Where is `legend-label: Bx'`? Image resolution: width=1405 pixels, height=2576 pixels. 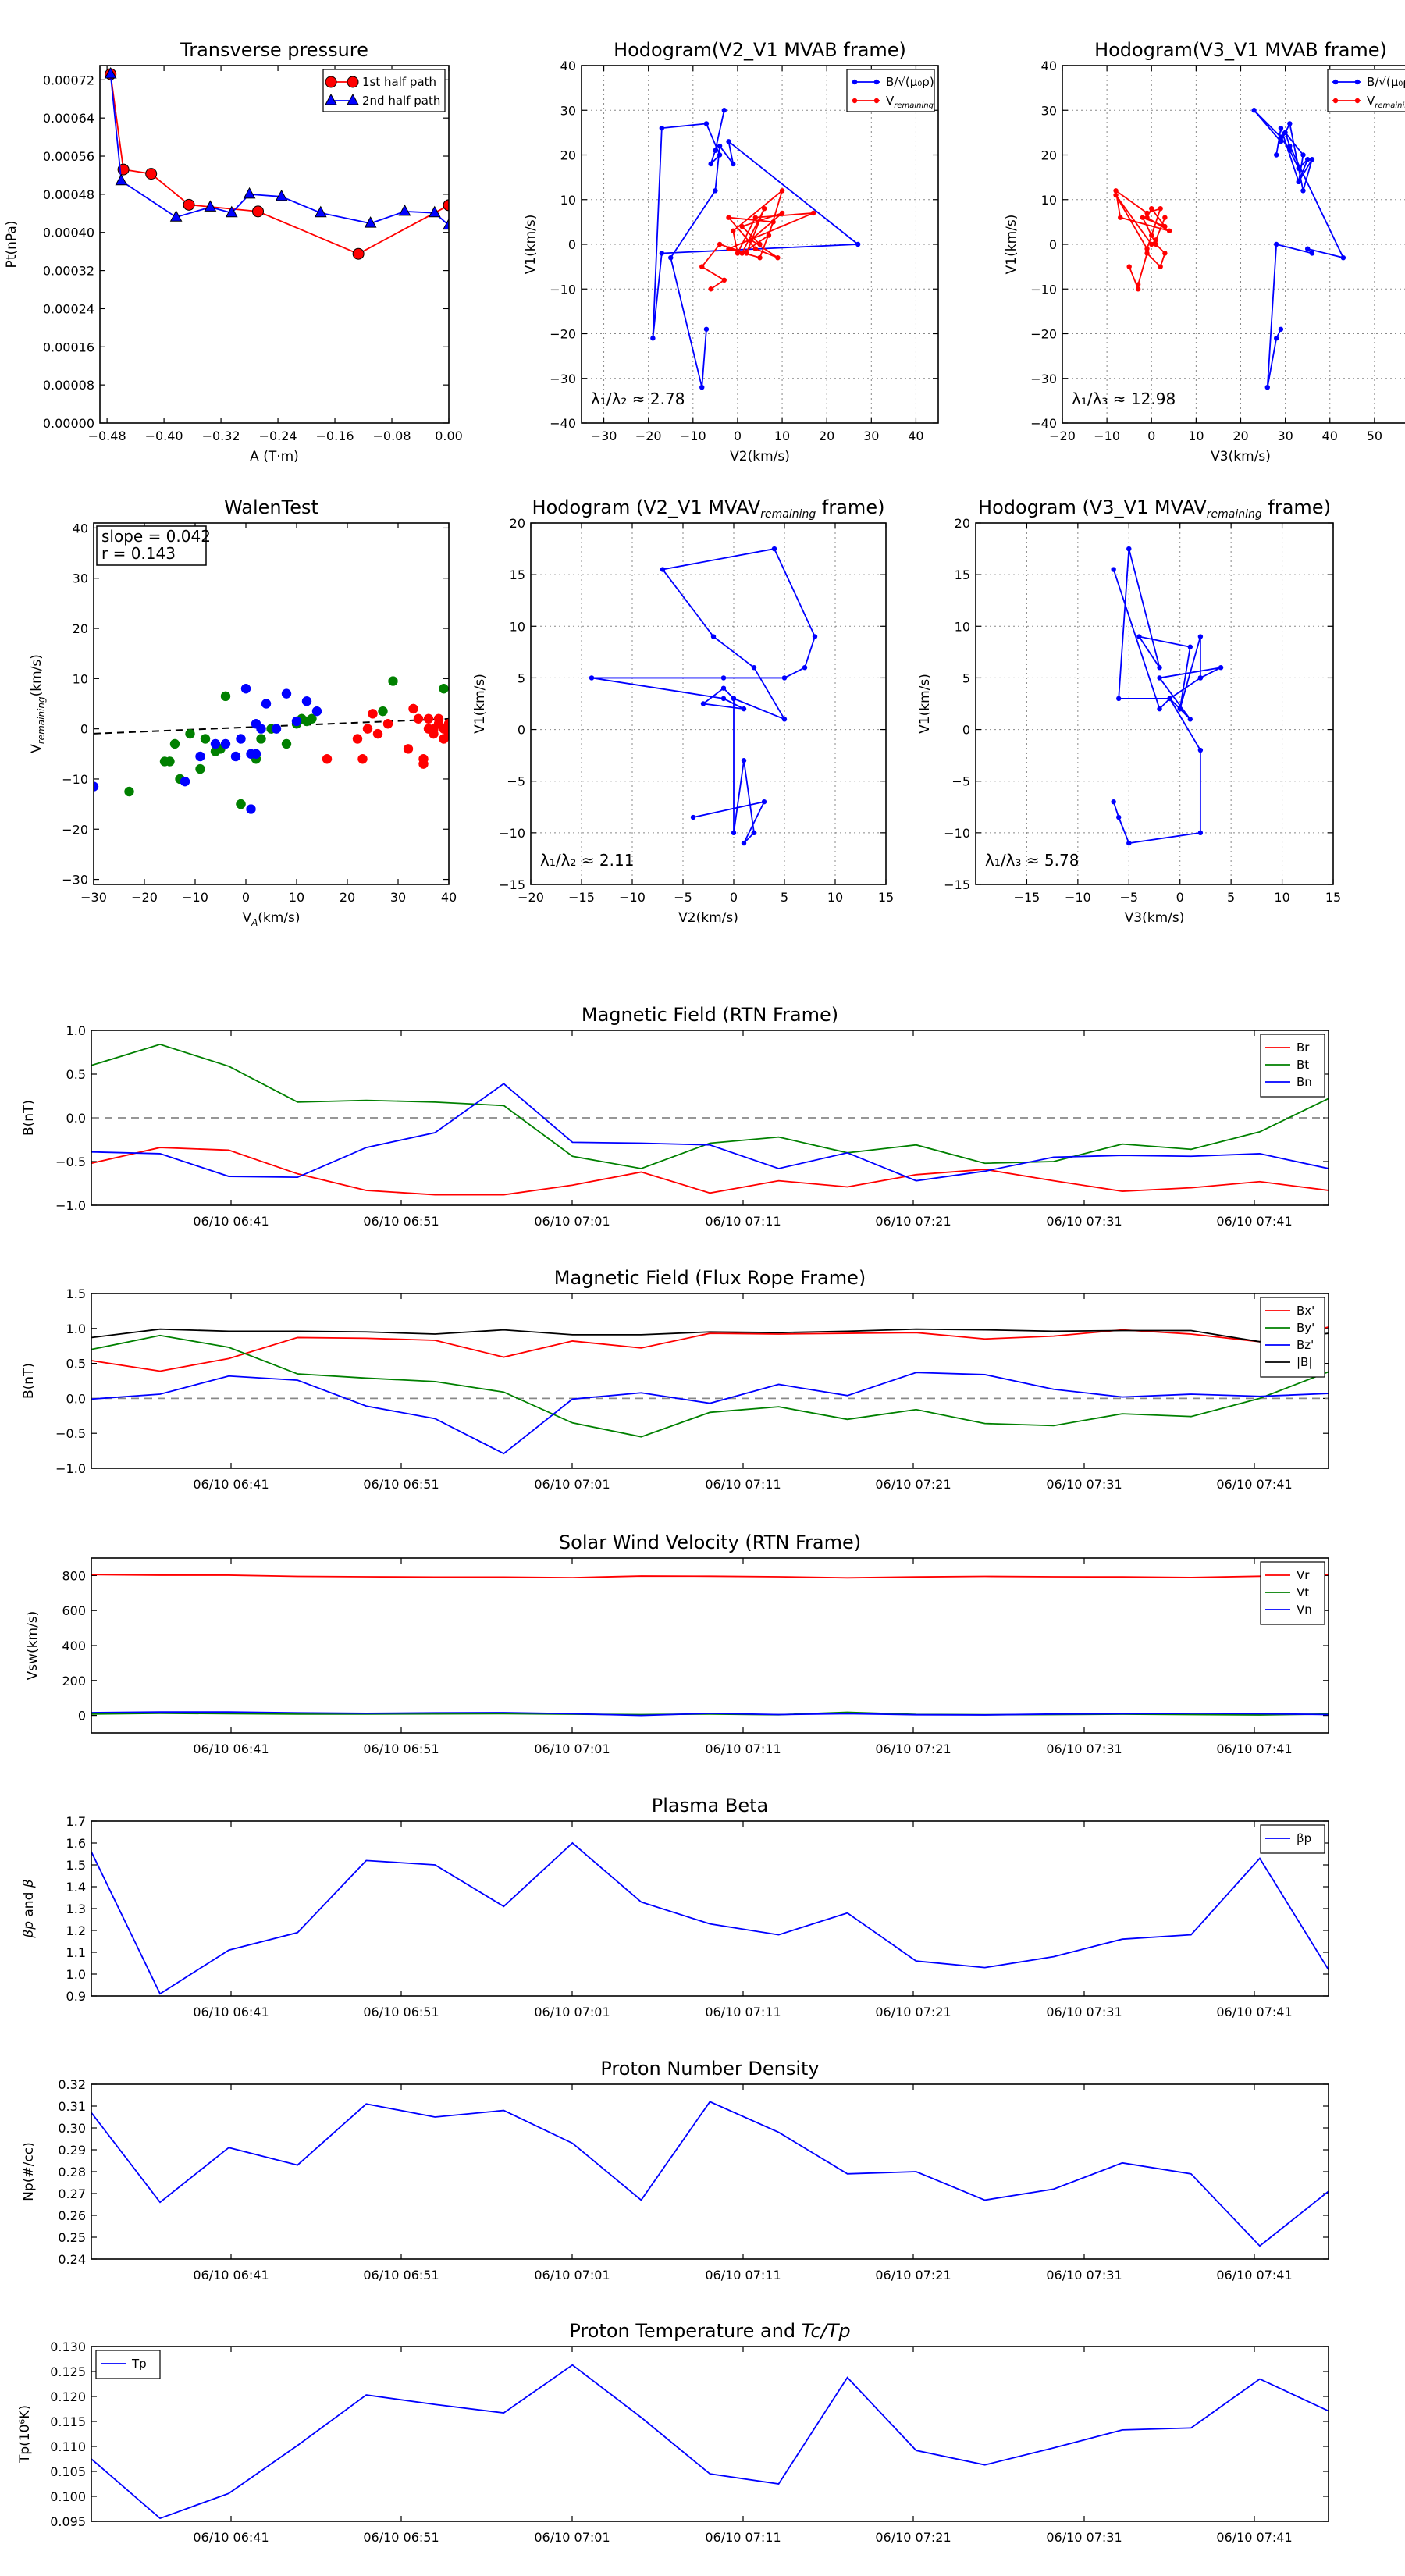 legend-label: Bx' is located at coordinates (1305, 1311).